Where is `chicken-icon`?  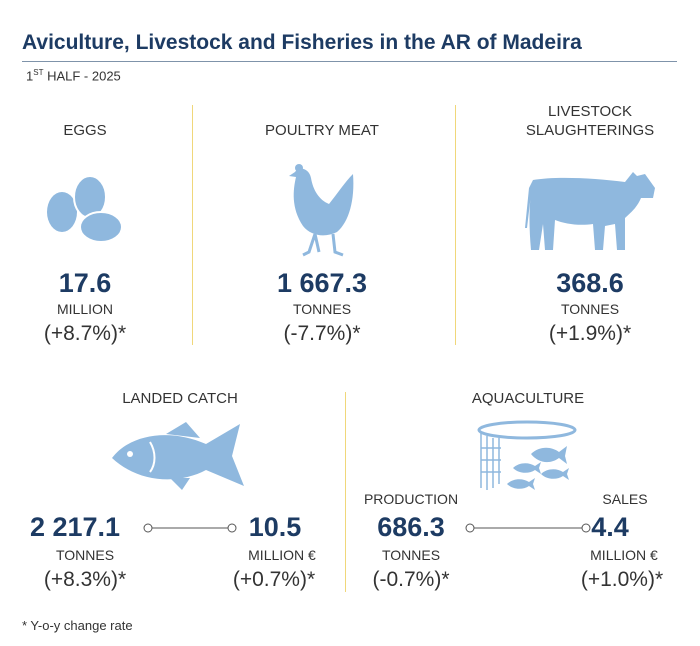 chicken-icon is located at coordinates (321, 210).